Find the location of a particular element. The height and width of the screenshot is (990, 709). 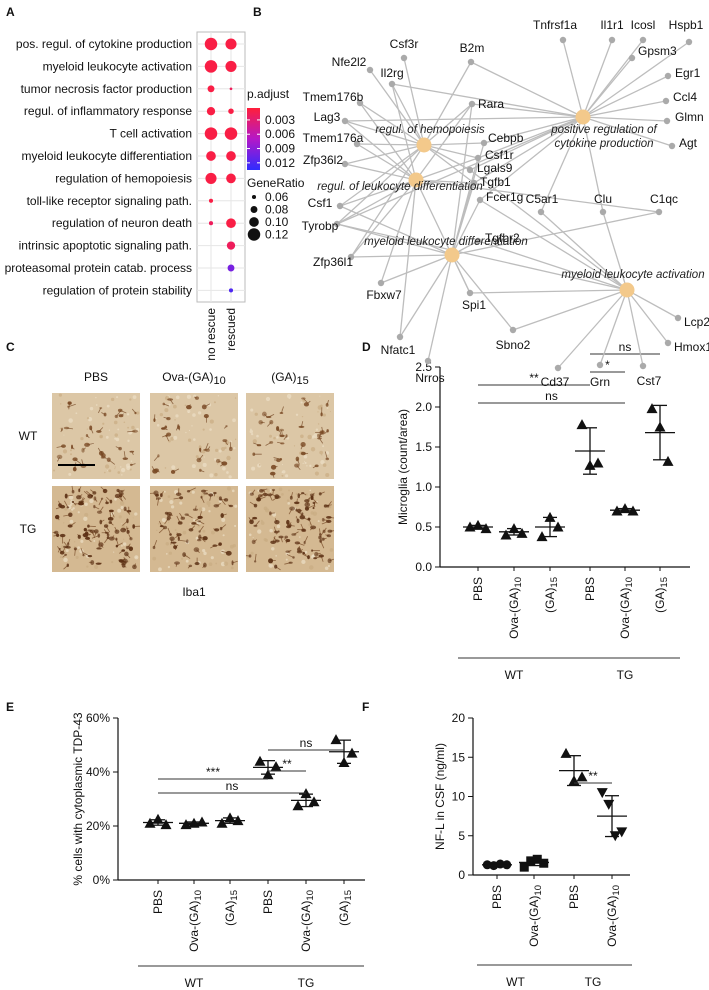

gene-label: Lcp2 is located at coordinates (696, 322).